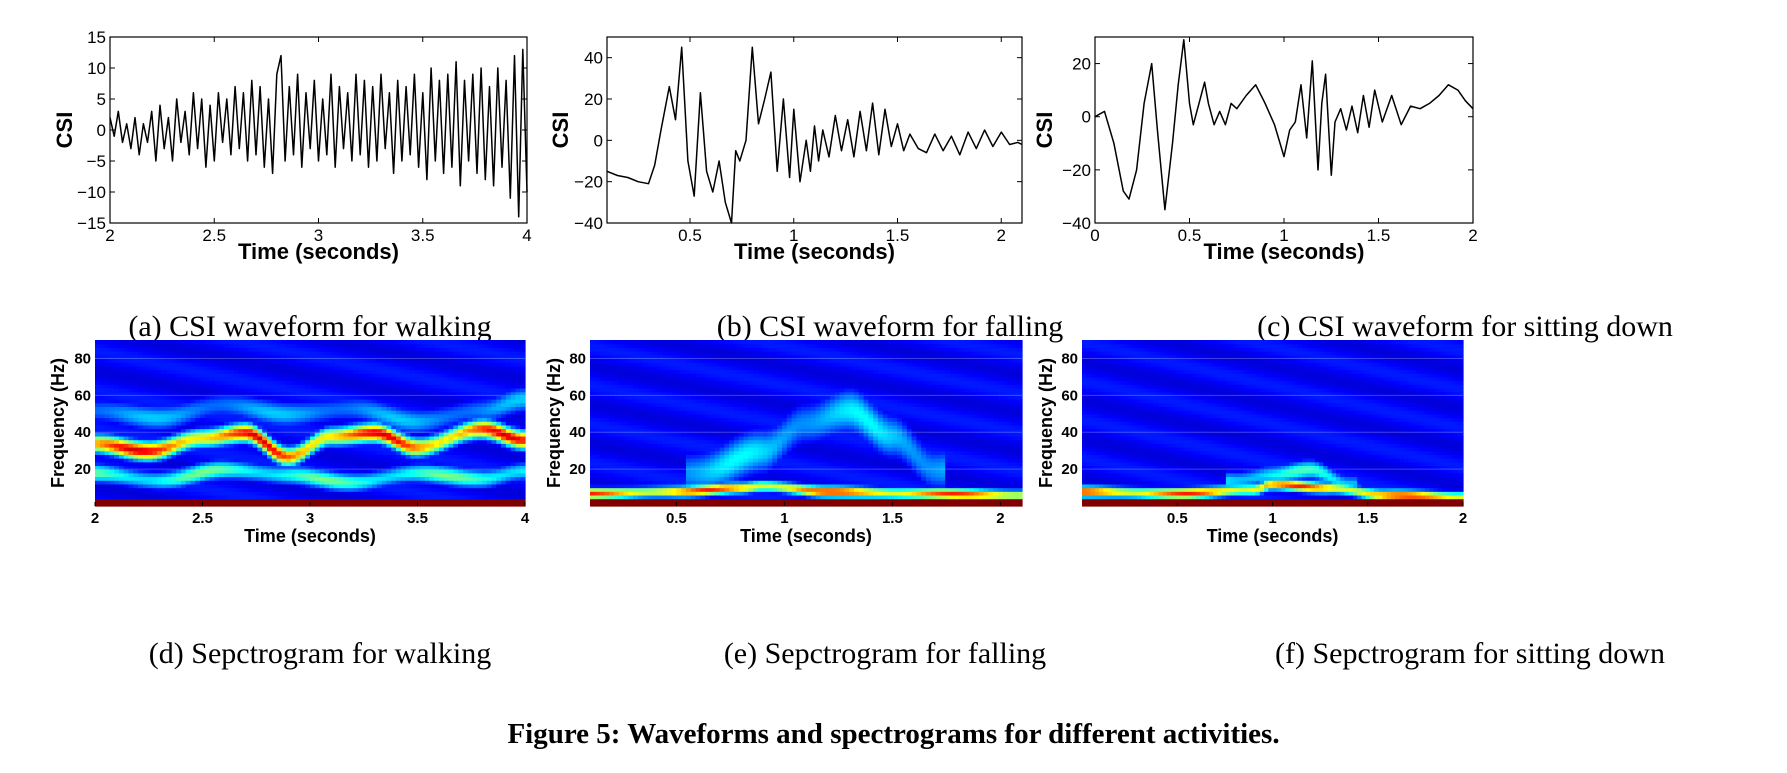  Describe the element at coordinates (690, 235) in the screenshot. I see `x-tick-label: 0.5` at that location.